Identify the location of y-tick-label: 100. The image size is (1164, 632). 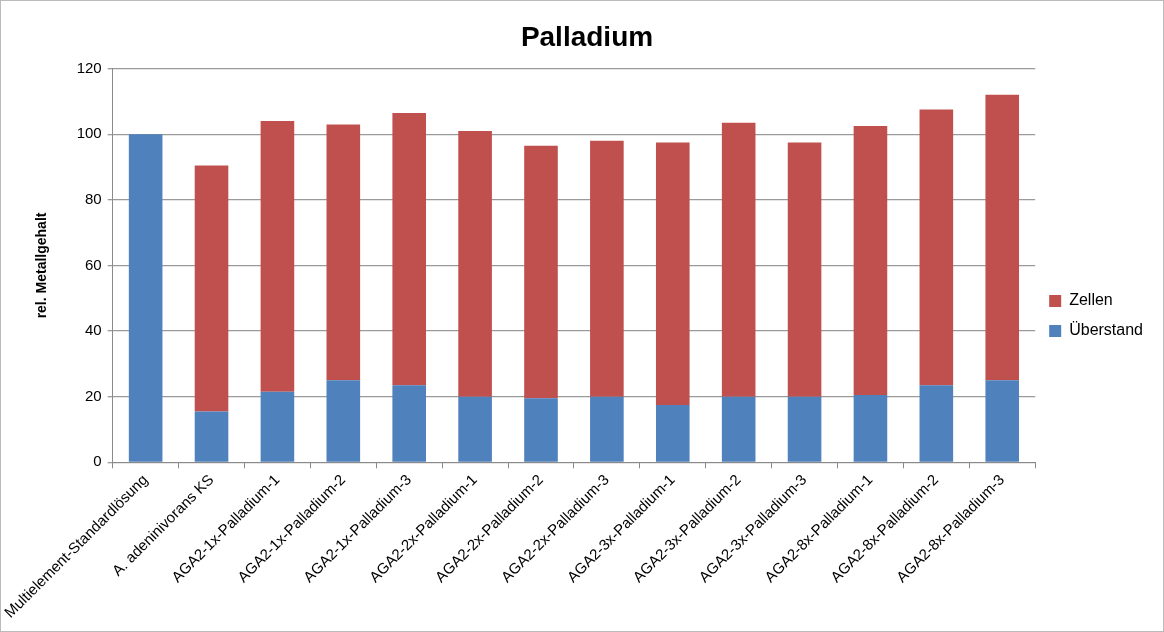
(89, 133).